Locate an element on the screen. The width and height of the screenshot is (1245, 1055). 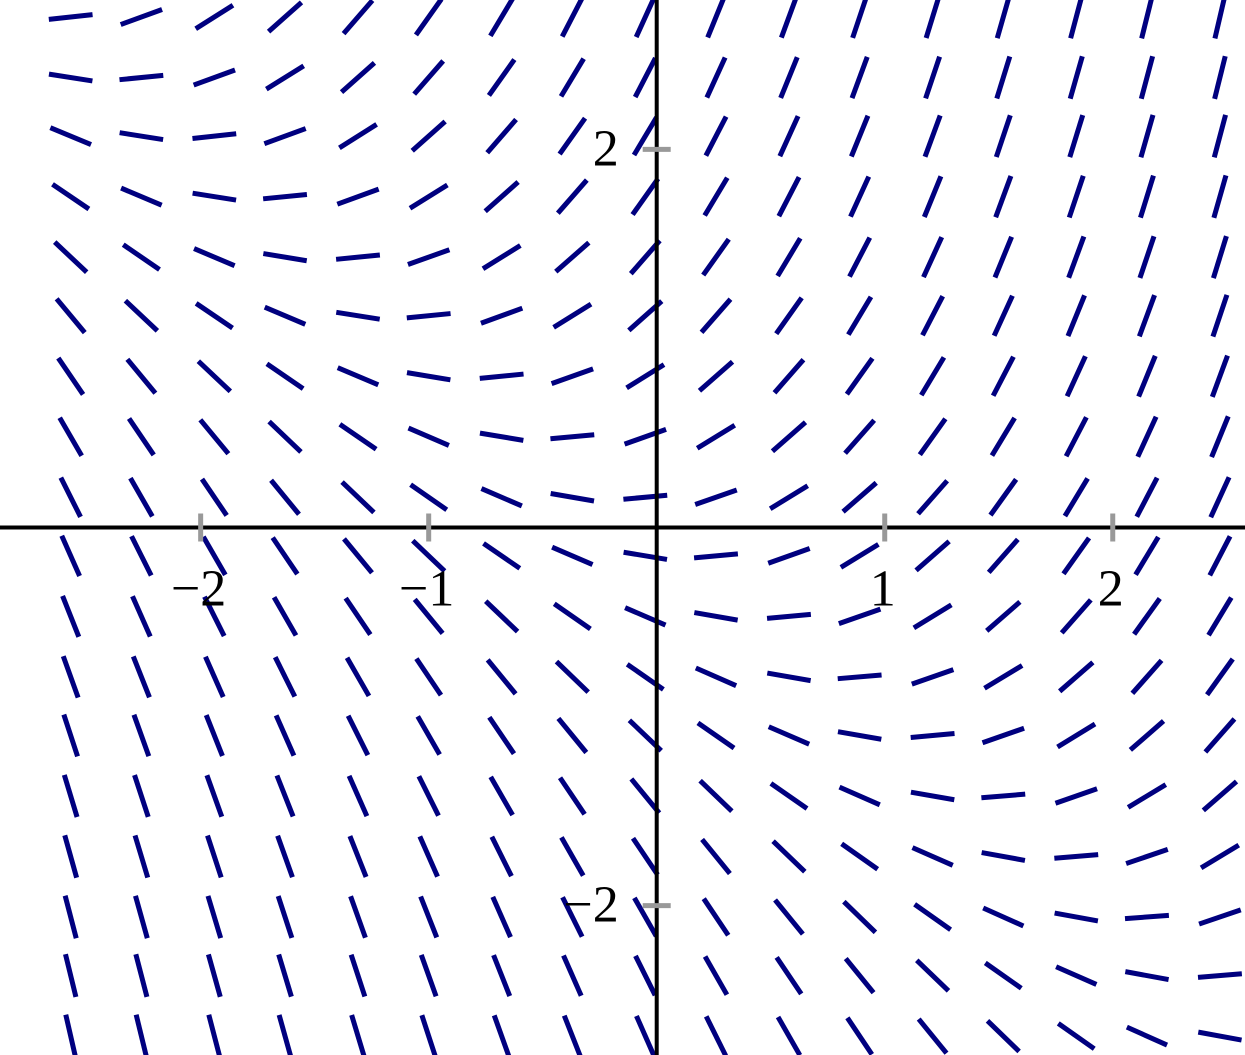
x-tick-label: −1 is located at coordinates (426, 588).